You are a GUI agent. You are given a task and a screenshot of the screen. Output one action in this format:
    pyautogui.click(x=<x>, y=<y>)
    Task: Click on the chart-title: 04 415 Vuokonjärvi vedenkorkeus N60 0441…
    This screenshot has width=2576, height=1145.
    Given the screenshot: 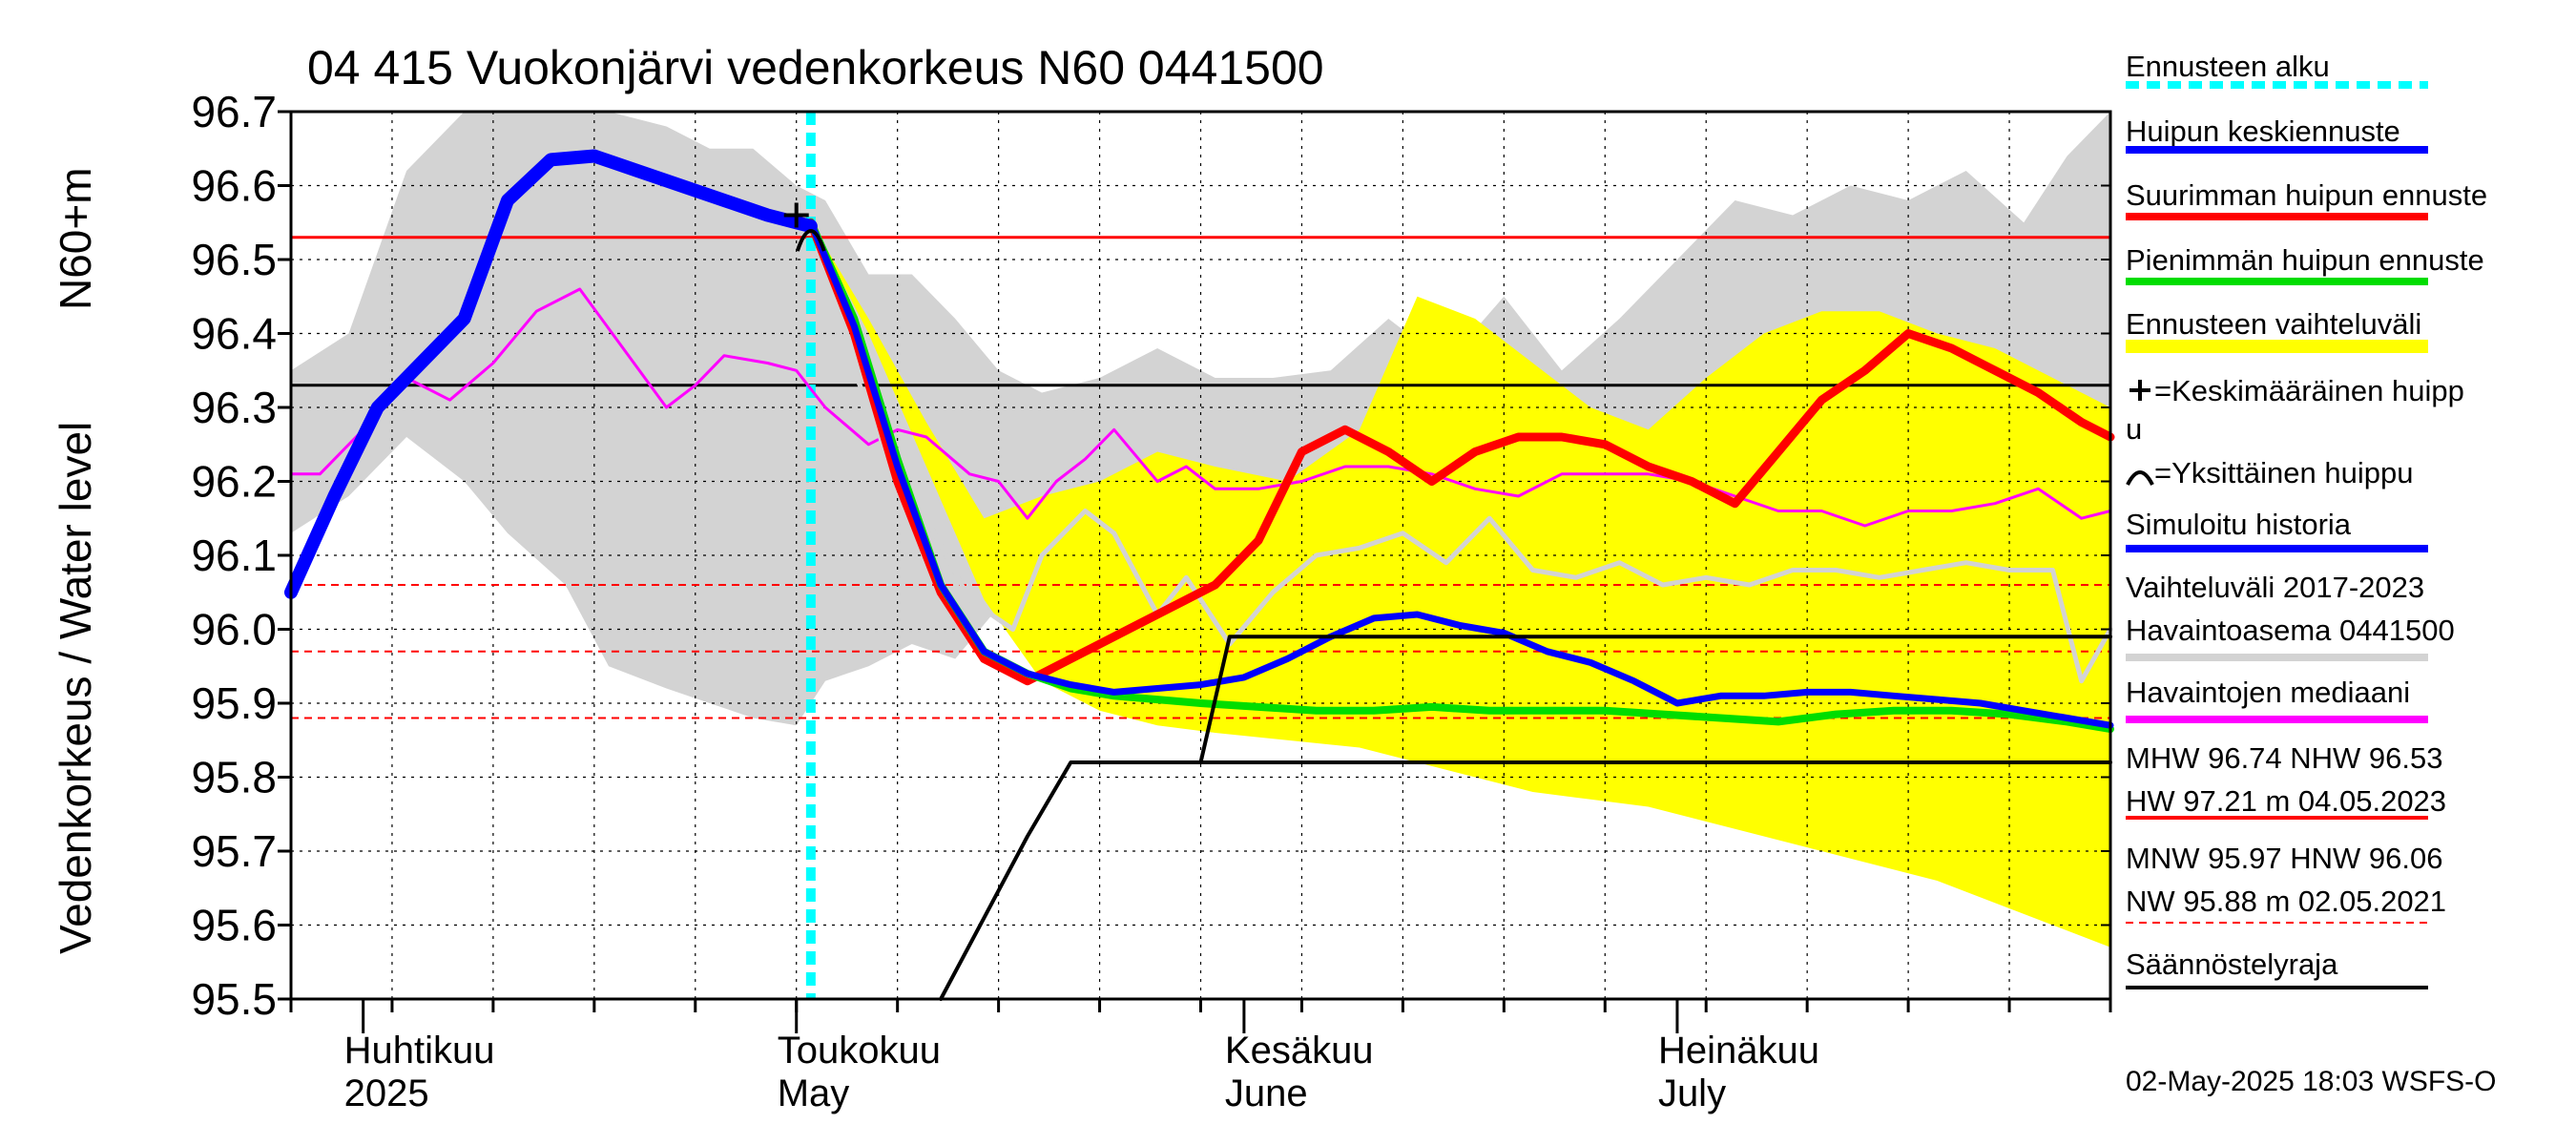 What is the action you would take?
    pyautogui.click(x=815, y=67)
    